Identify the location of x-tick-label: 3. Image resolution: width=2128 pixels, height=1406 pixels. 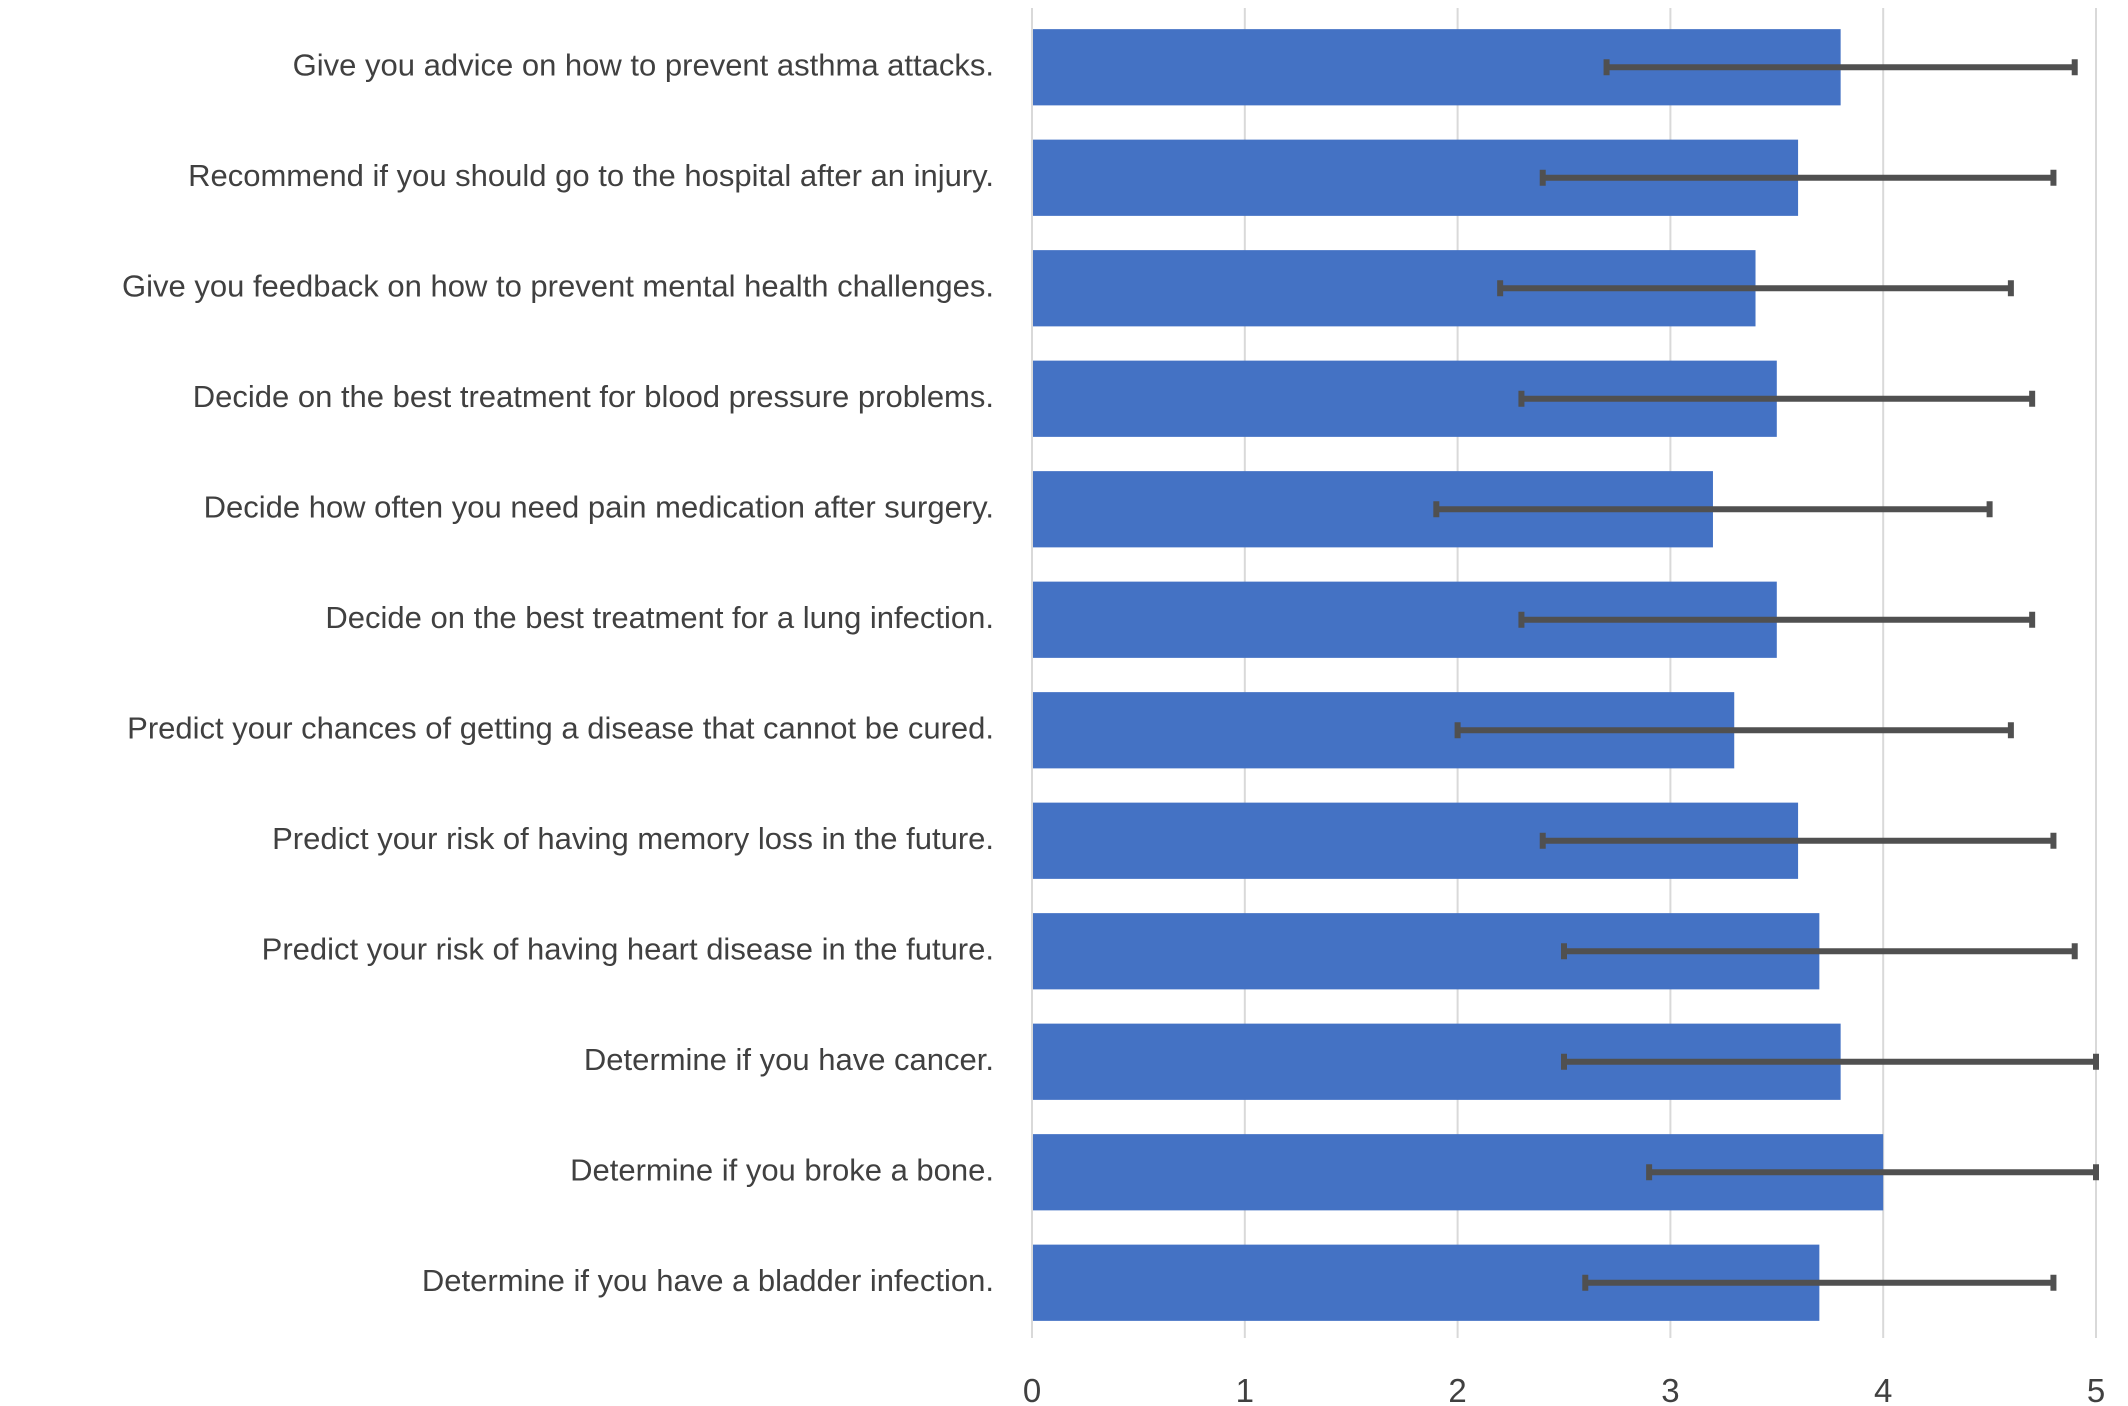
(1670, 1389).